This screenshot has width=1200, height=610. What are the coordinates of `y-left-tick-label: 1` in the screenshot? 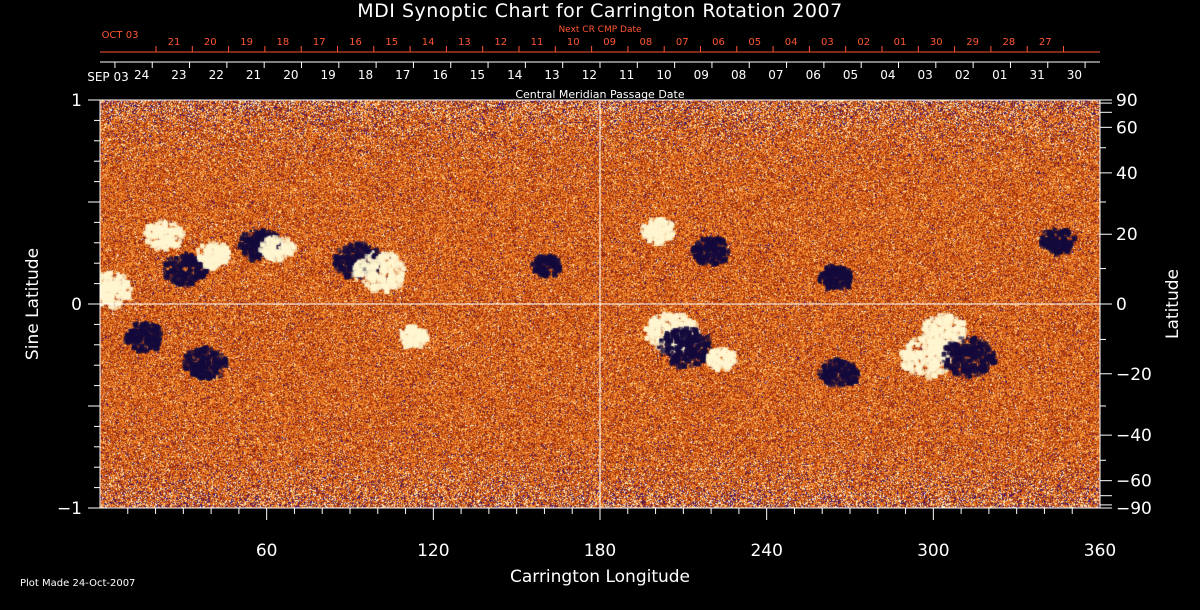 It's located at (76, 101).